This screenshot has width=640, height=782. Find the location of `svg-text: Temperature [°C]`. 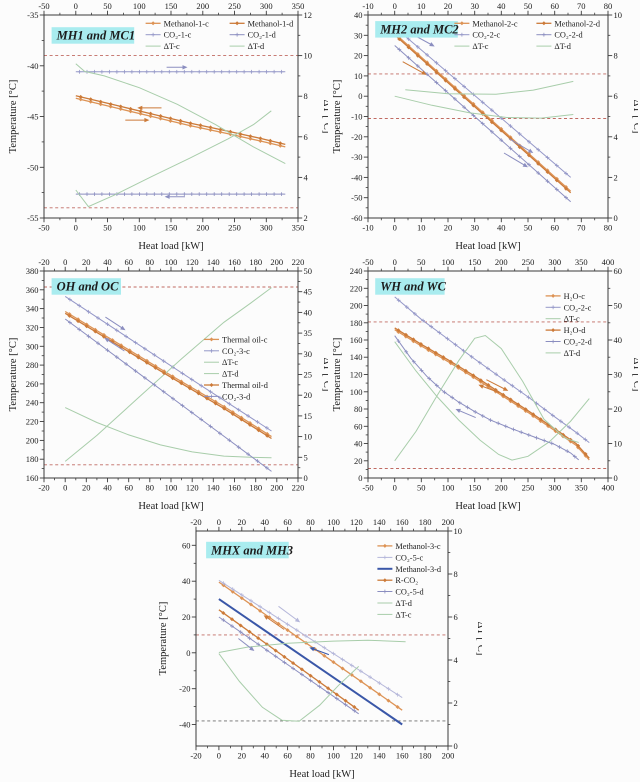

svg-text: Temperature [°C] is located at coordinates (13, 375).